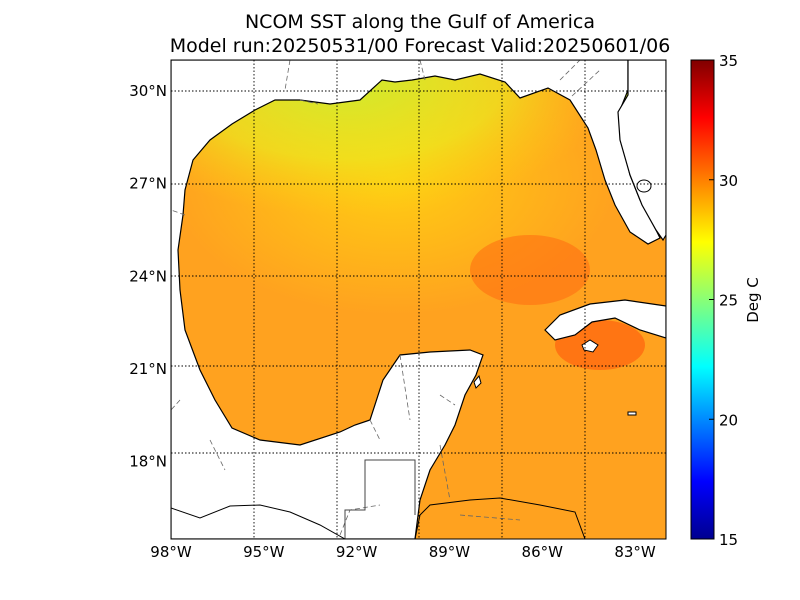  What do you see at coordinates (728, 301) in the screenshot?
I see `colorbar-tick-label: 25` at bounding box center [728, 301].